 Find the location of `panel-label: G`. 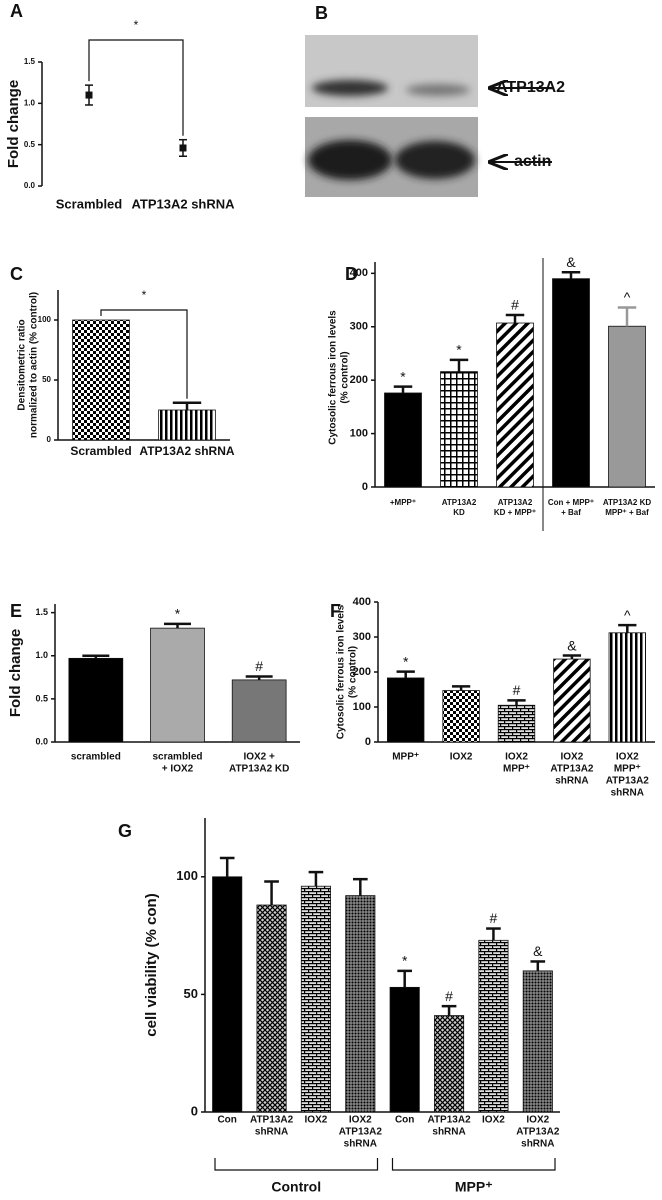

panel-label: G is located at coordinates (125, 831).